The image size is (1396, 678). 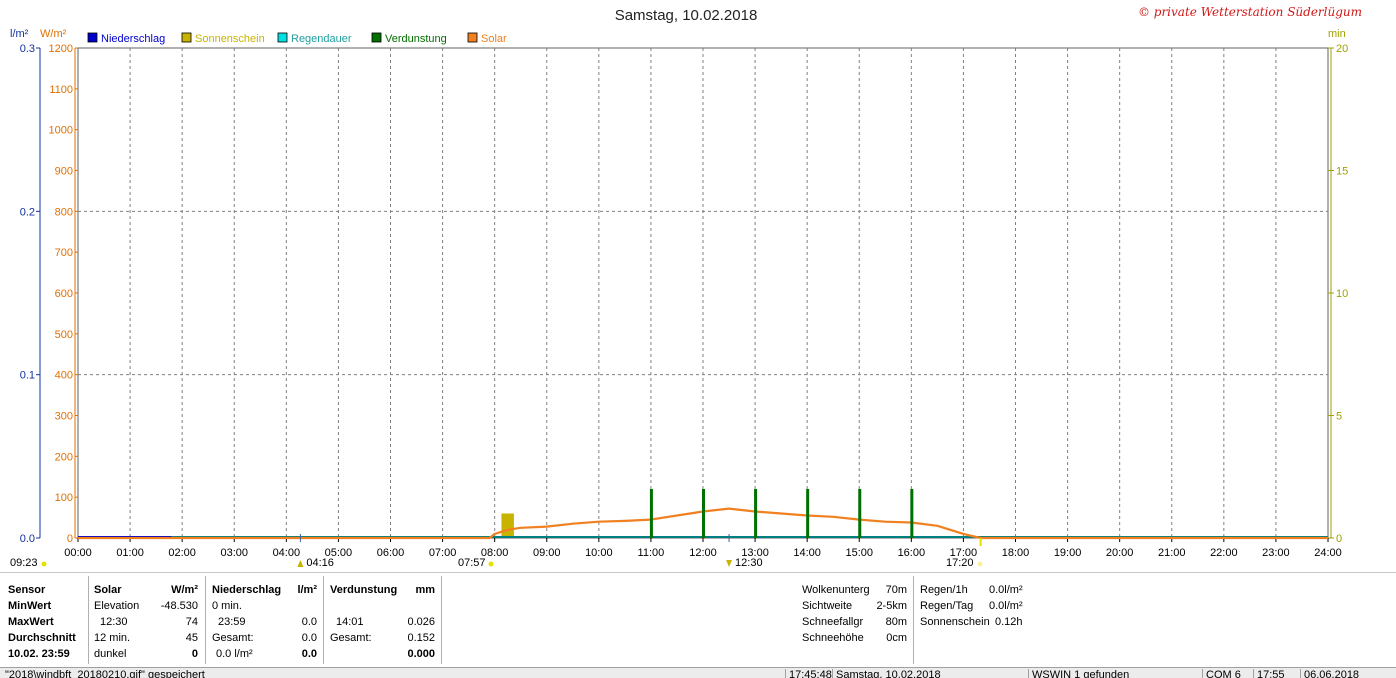 What do you see at coordinates (27, 49) in the screenshot?
I see `axis-rain-tick-label: 0.3` at bounding box center [27, 49].